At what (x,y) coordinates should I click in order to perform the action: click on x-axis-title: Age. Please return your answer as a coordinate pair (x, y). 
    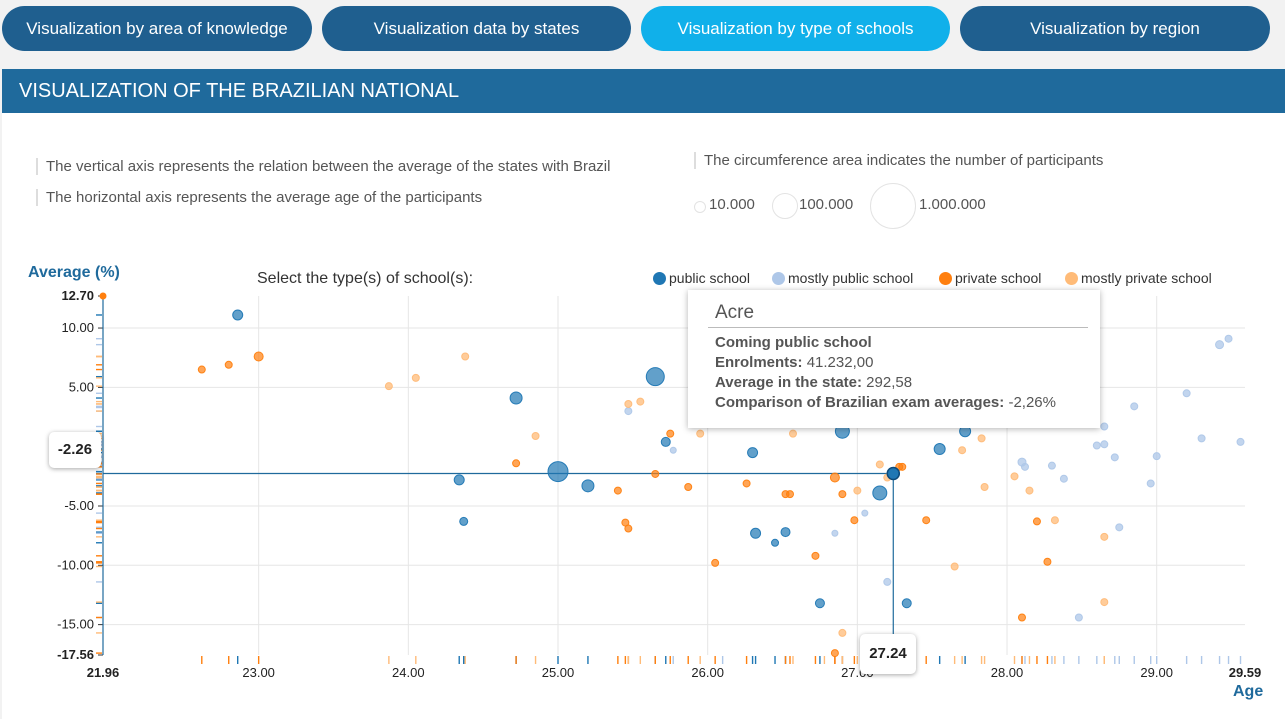
    Looking at the image, I should click on (1248, 691).